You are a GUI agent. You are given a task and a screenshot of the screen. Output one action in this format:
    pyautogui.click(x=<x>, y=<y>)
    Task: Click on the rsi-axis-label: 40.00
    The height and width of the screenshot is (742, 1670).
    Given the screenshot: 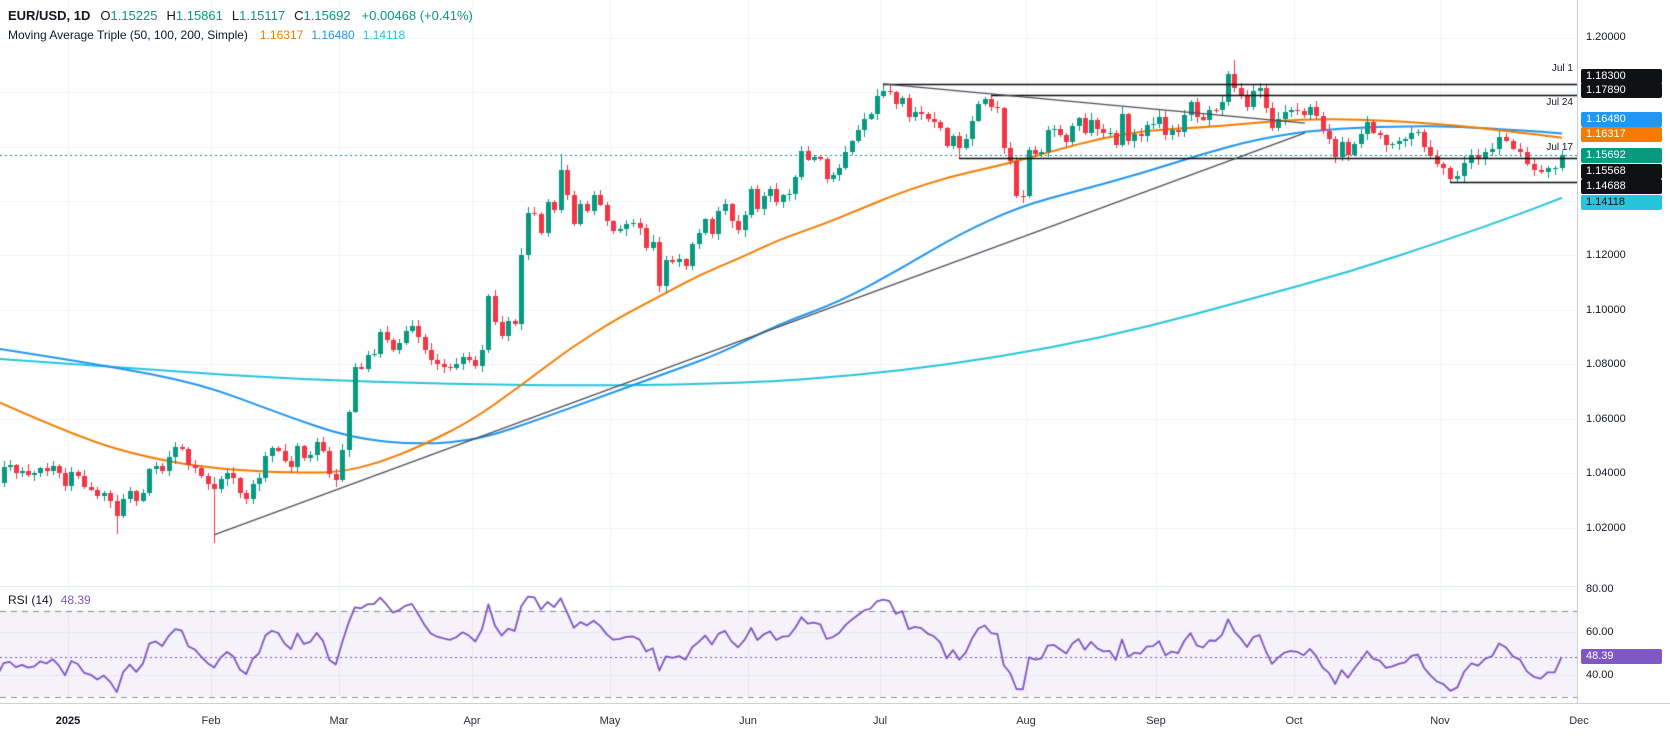 What is the action you would take?
    pyautogui.click(x=1600, y=674)
    